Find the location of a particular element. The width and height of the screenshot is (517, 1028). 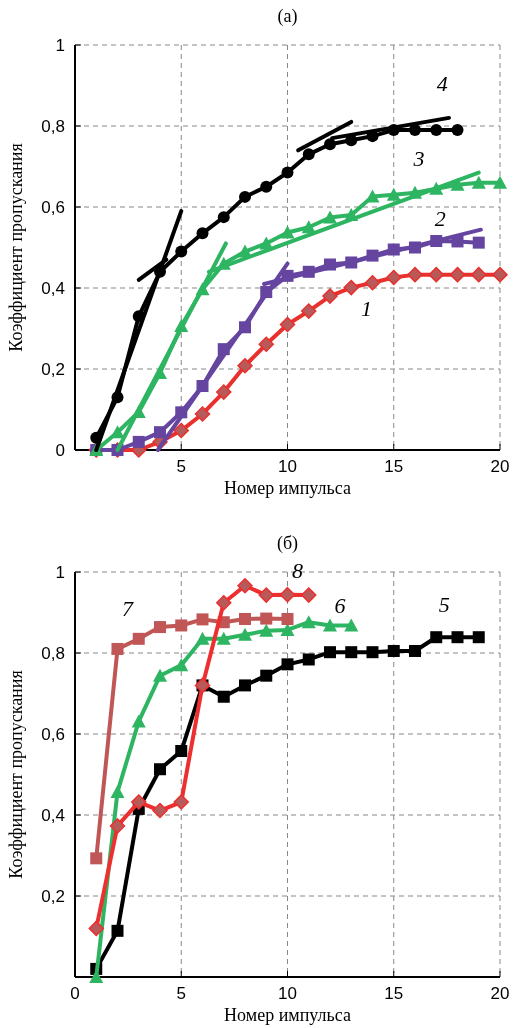

series-label: 4 is located at coordinates (442, 84).